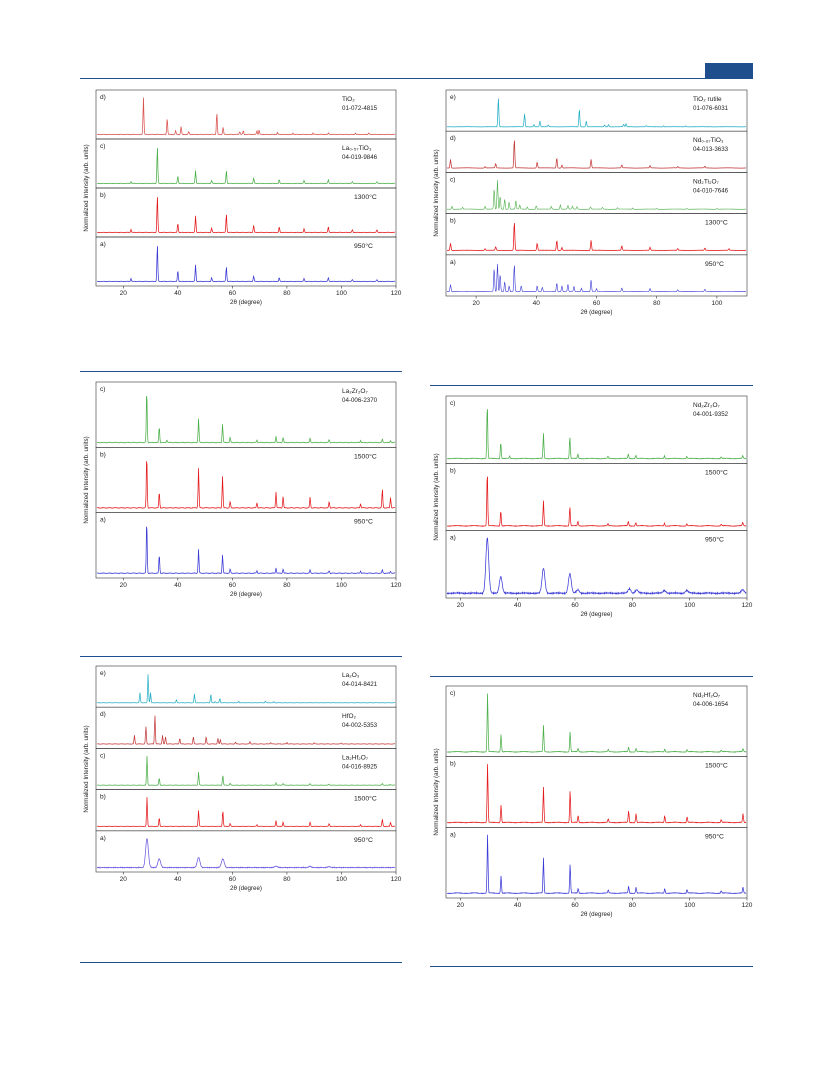  What do you see at coordinates (360, 684) in the screenshot?
I see `reference-code: 04-014-8421` at bounding box center [360, 684].